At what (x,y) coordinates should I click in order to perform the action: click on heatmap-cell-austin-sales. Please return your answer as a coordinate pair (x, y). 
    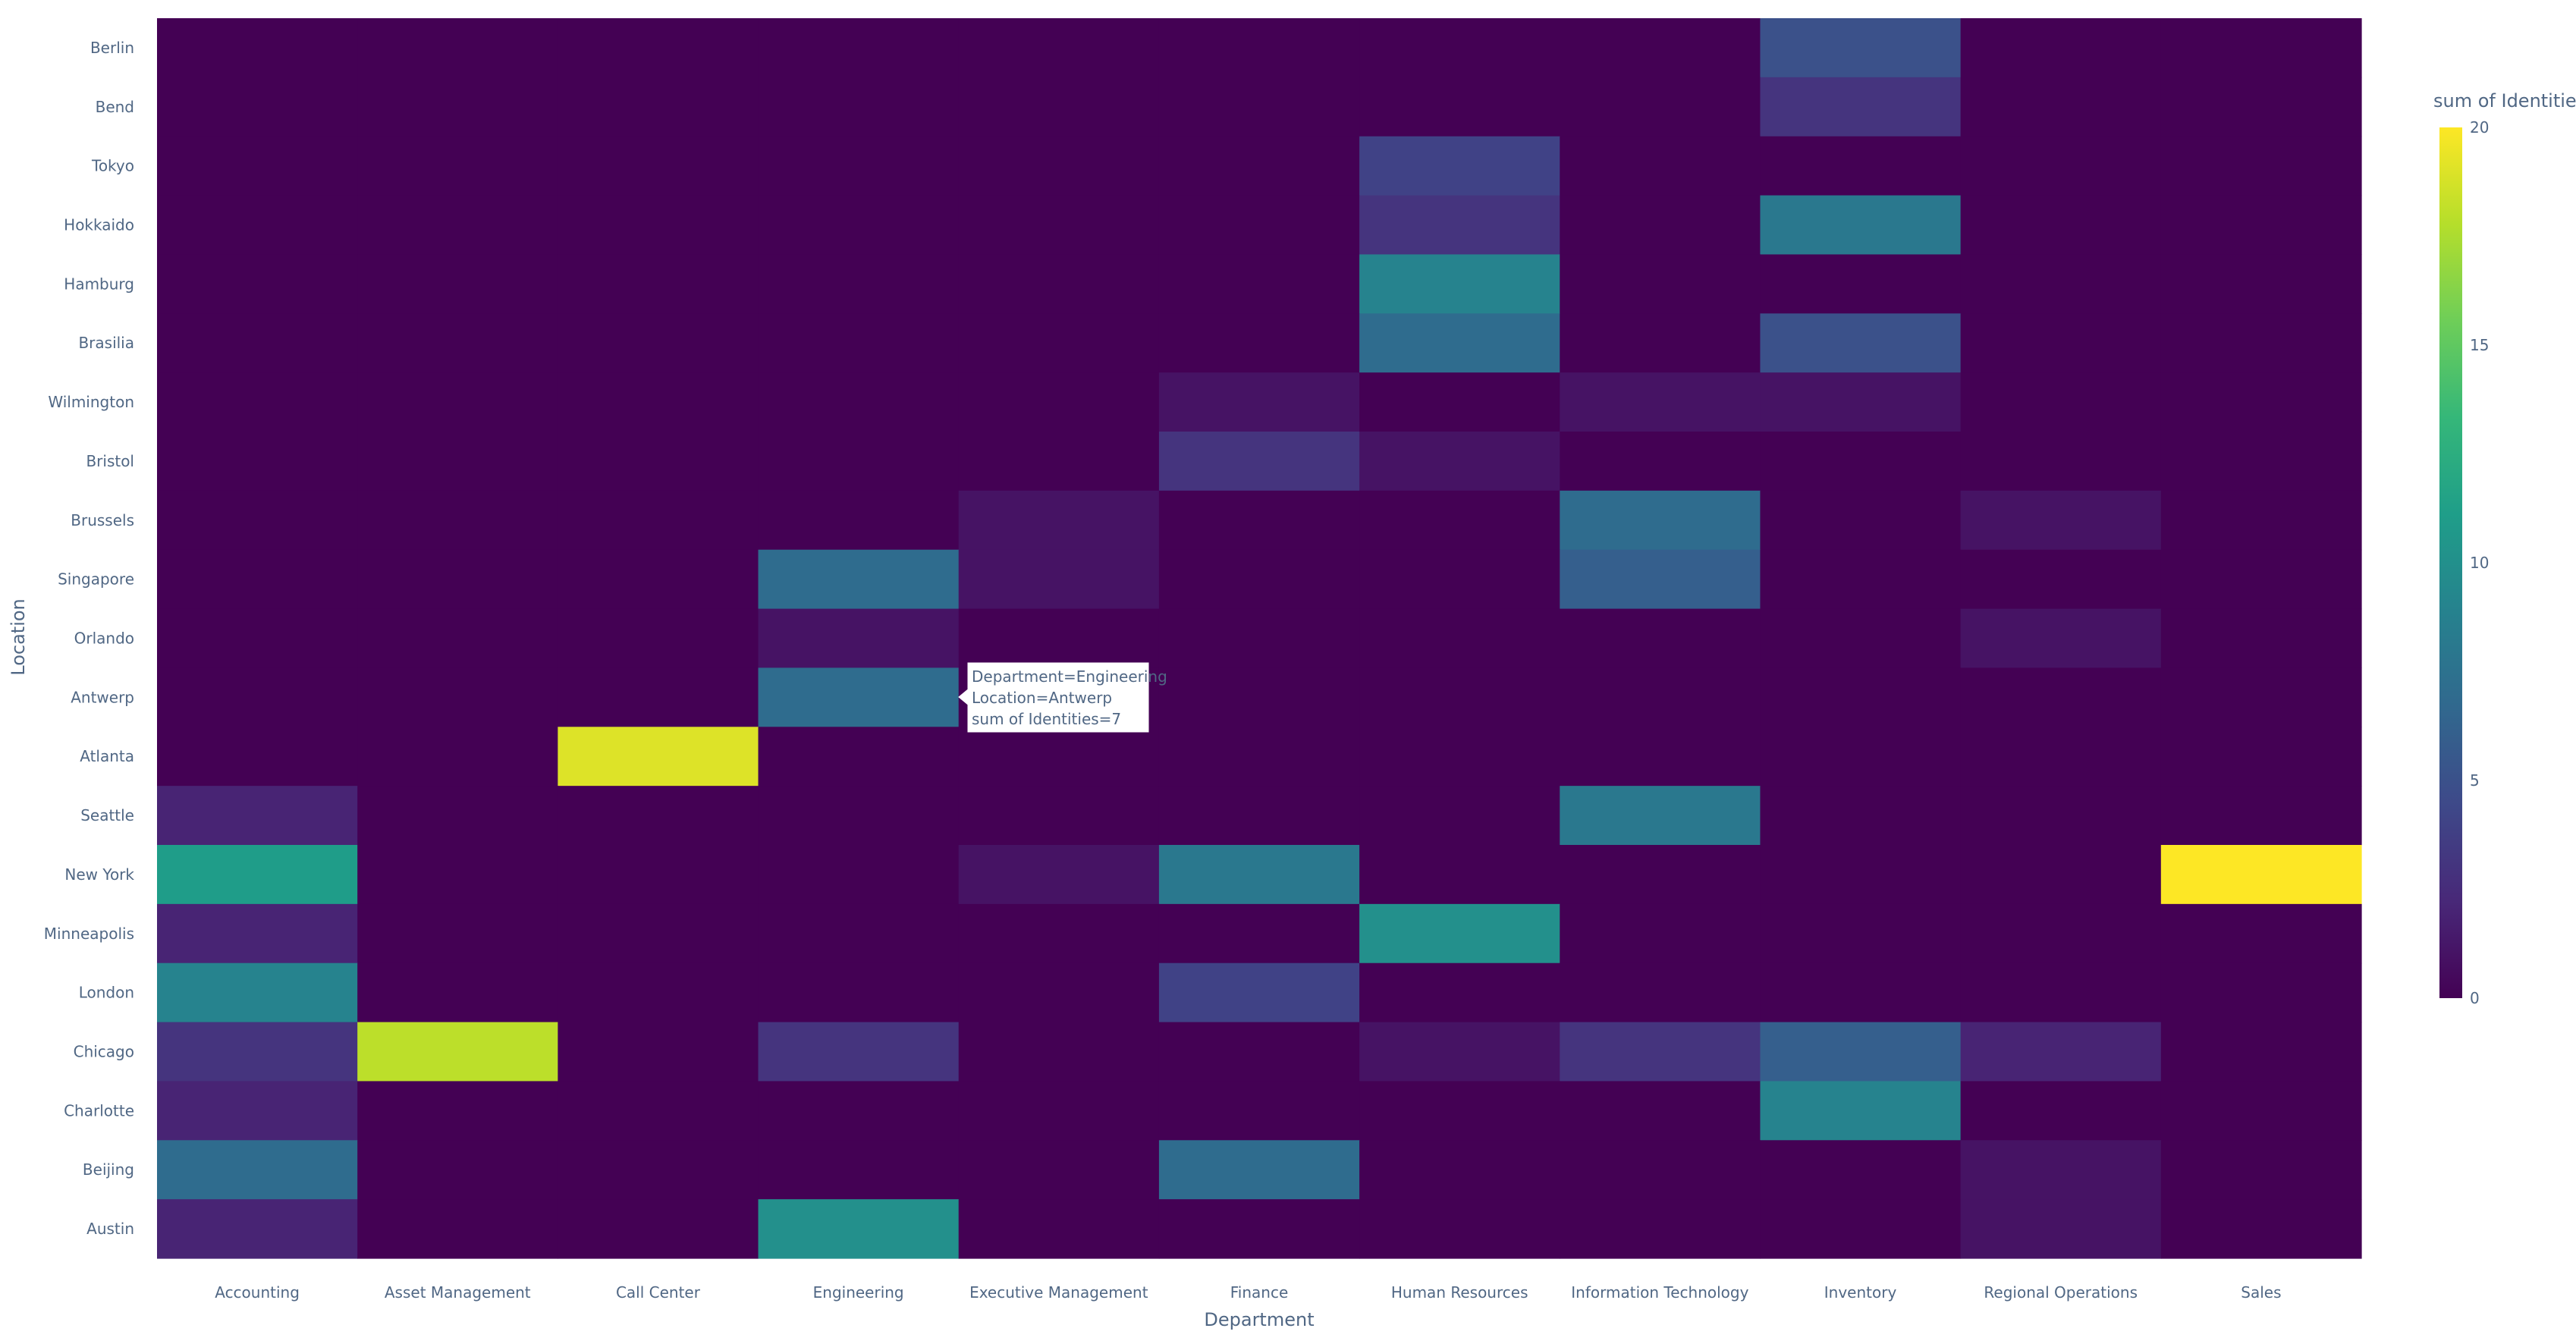
    Looking at the image, I should click on (2261, 1229).